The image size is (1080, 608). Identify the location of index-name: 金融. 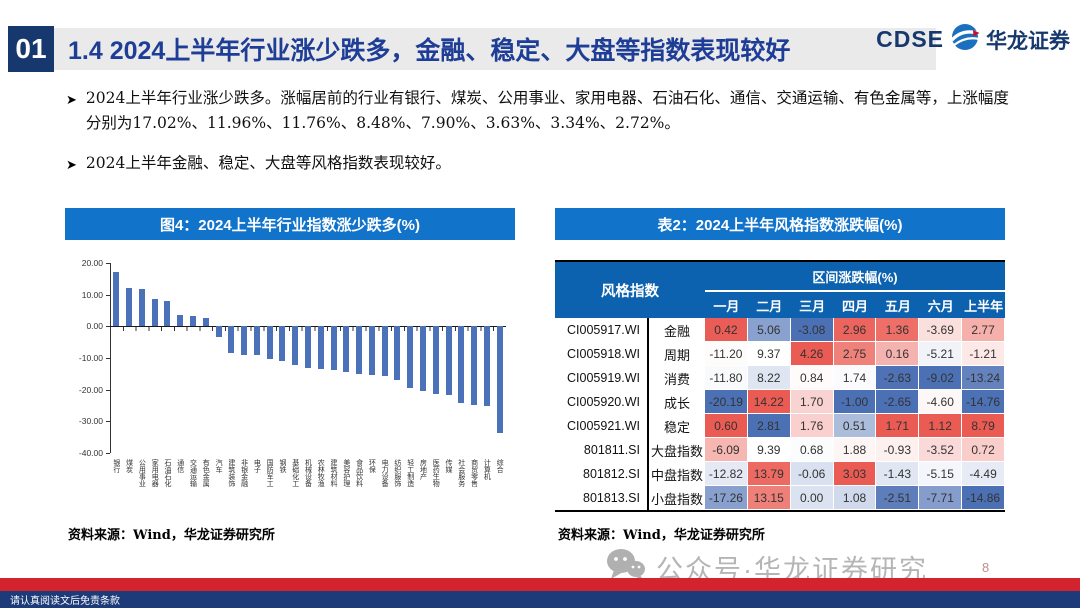
(676, 330).